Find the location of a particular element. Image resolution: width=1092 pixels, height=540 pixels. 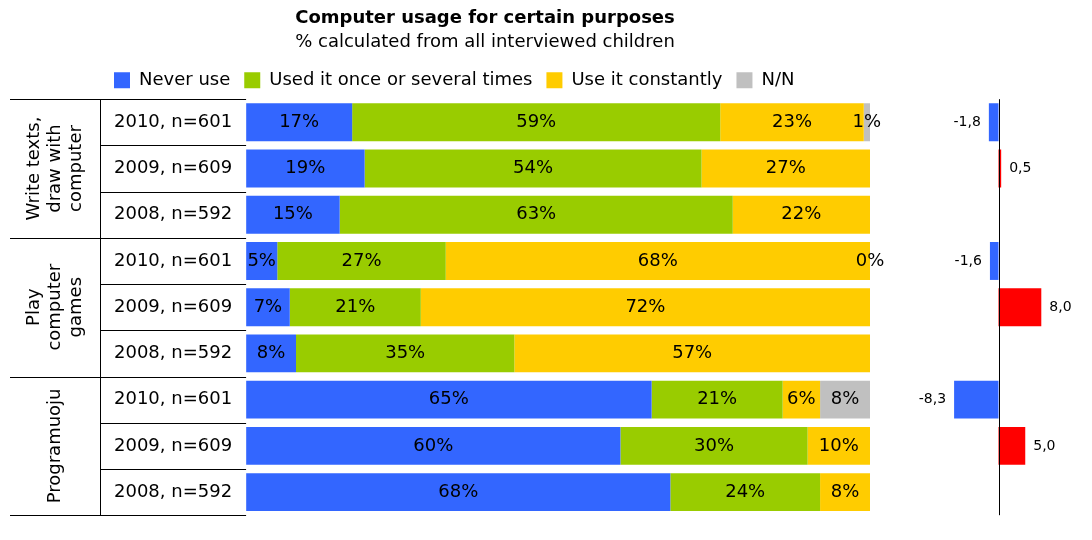

data-label: -1,6 is located at coordinates (968, 259).